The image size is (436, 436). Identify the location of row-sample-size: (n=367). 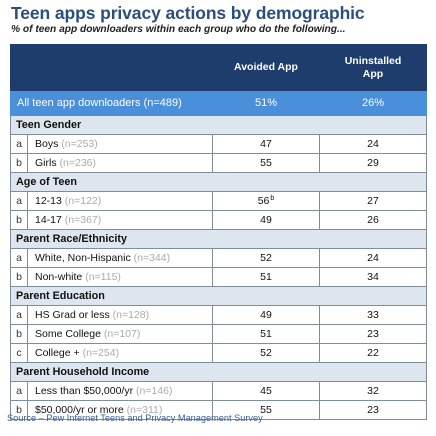
(83, 220).